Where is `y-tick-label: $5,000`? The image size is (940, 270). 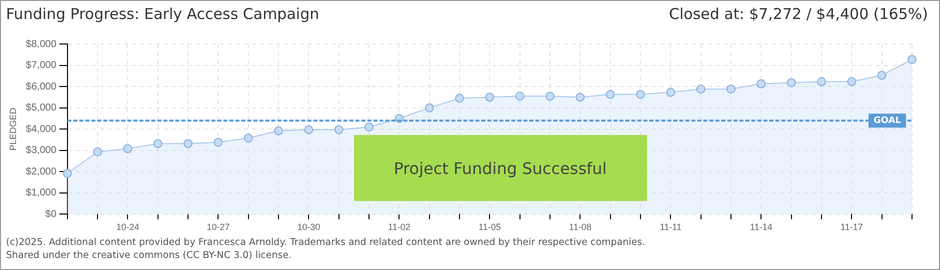 y-tick-label: $5,000 is located at coordinates (41, 108).